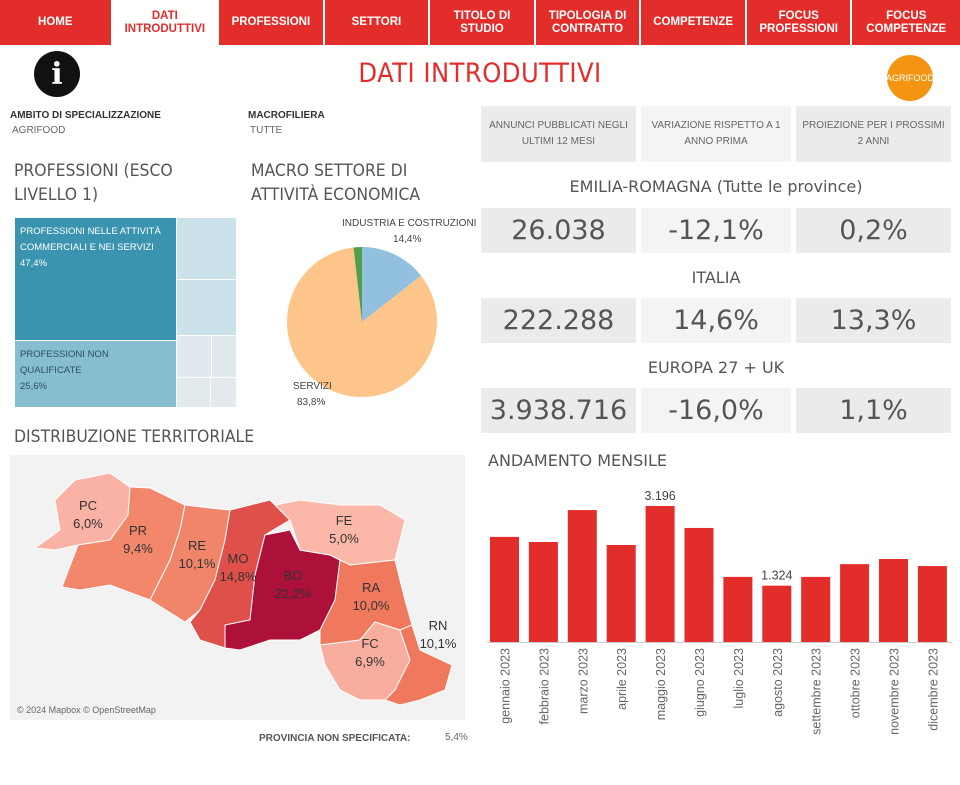  What do you see at coordinates (286, 115) in the screenshot?
I see `macrofiliera-label: MACROFILIERA` at bounding box center [286, 115].